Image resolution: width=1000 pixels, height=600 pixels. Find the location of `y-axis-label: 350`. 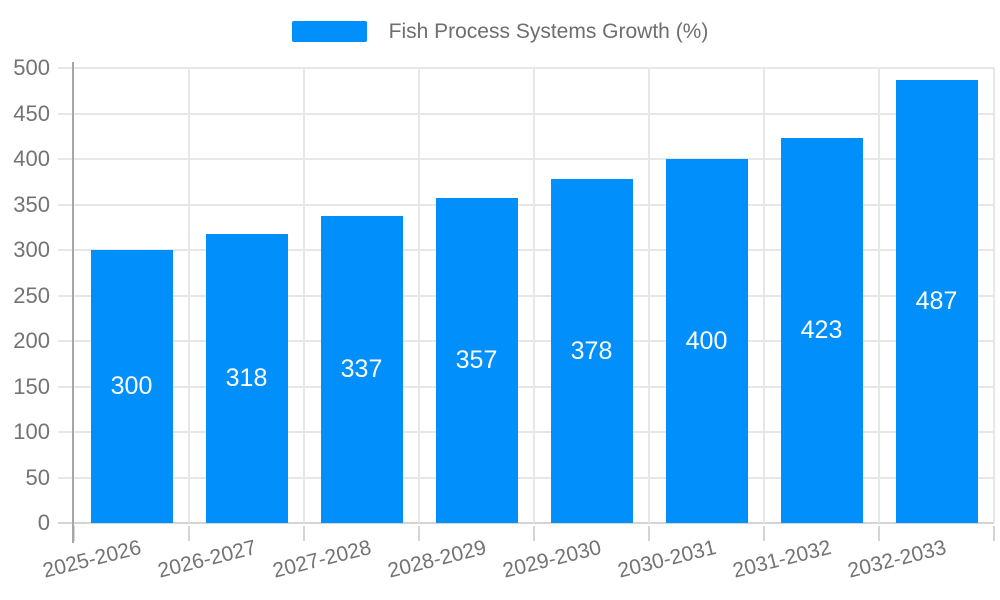

y-axis-label: 350 is located at coordinates (31, 204).